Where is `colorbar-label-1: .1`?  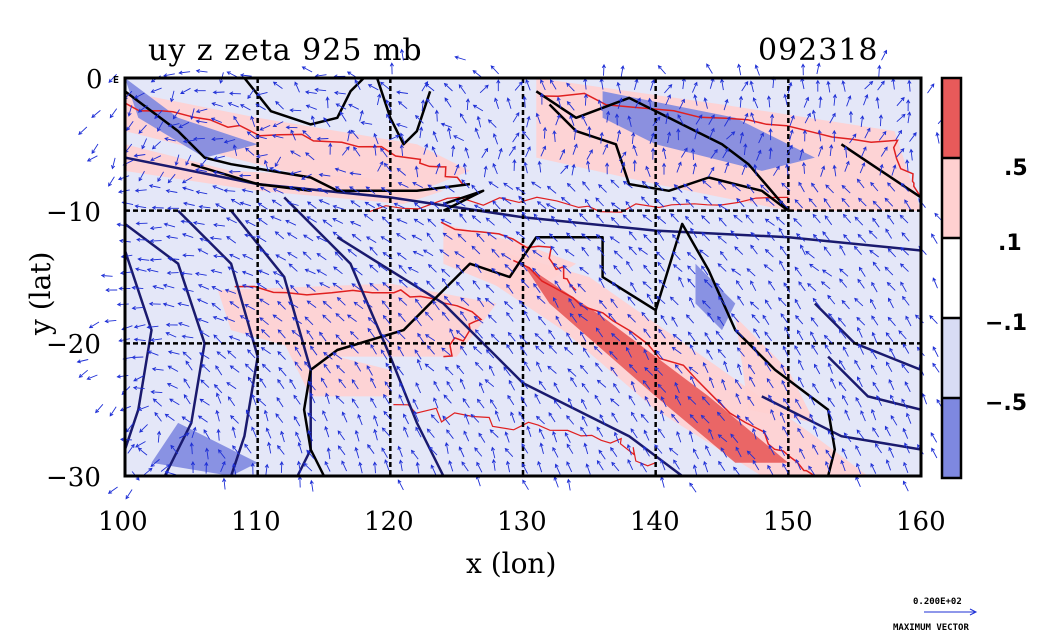 colorbar-label-1: .1 is located at coordinates (1010, 243).